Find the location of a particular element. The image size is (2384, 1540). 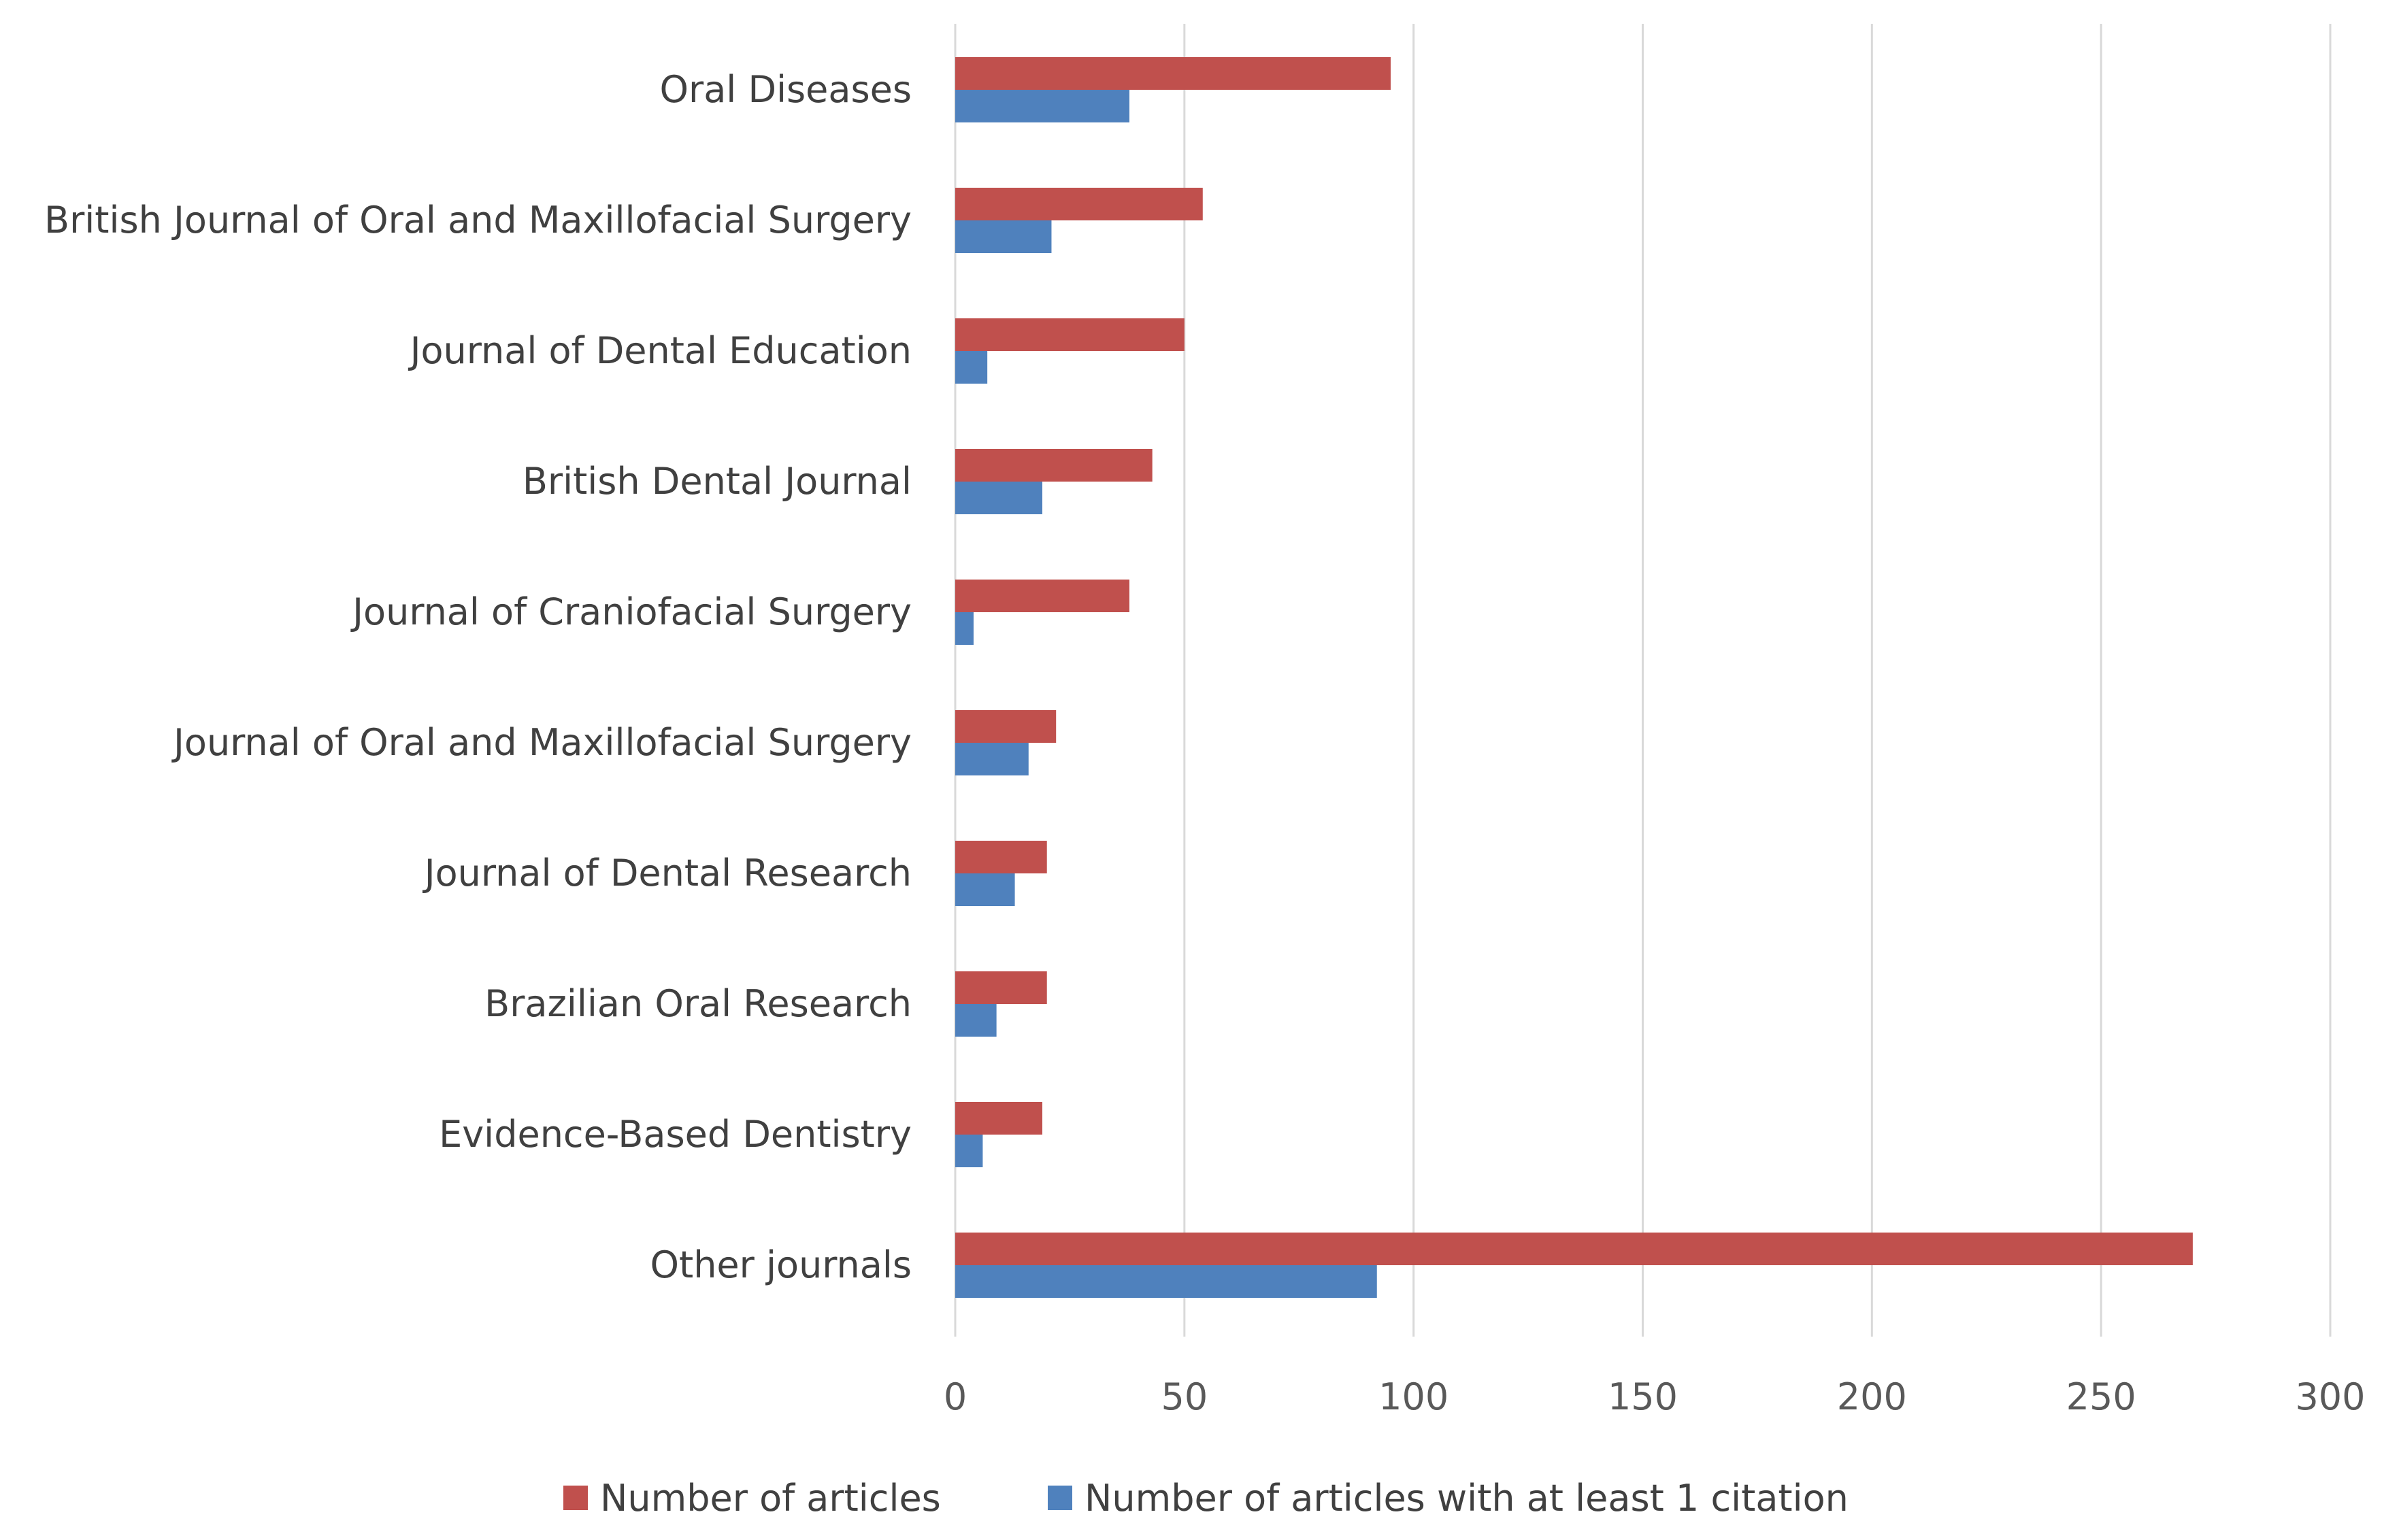

category-label-2: Journal of Dental Education is located at coordinates (660, 350).